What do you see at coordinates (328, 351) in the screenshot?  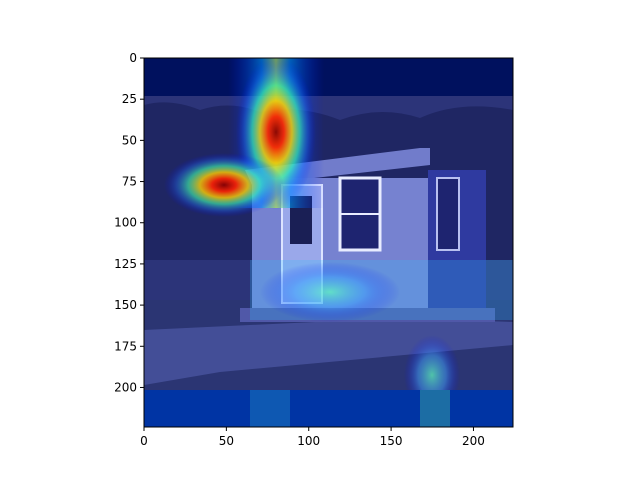 I see `walkway` at bounding box center [328, 351].